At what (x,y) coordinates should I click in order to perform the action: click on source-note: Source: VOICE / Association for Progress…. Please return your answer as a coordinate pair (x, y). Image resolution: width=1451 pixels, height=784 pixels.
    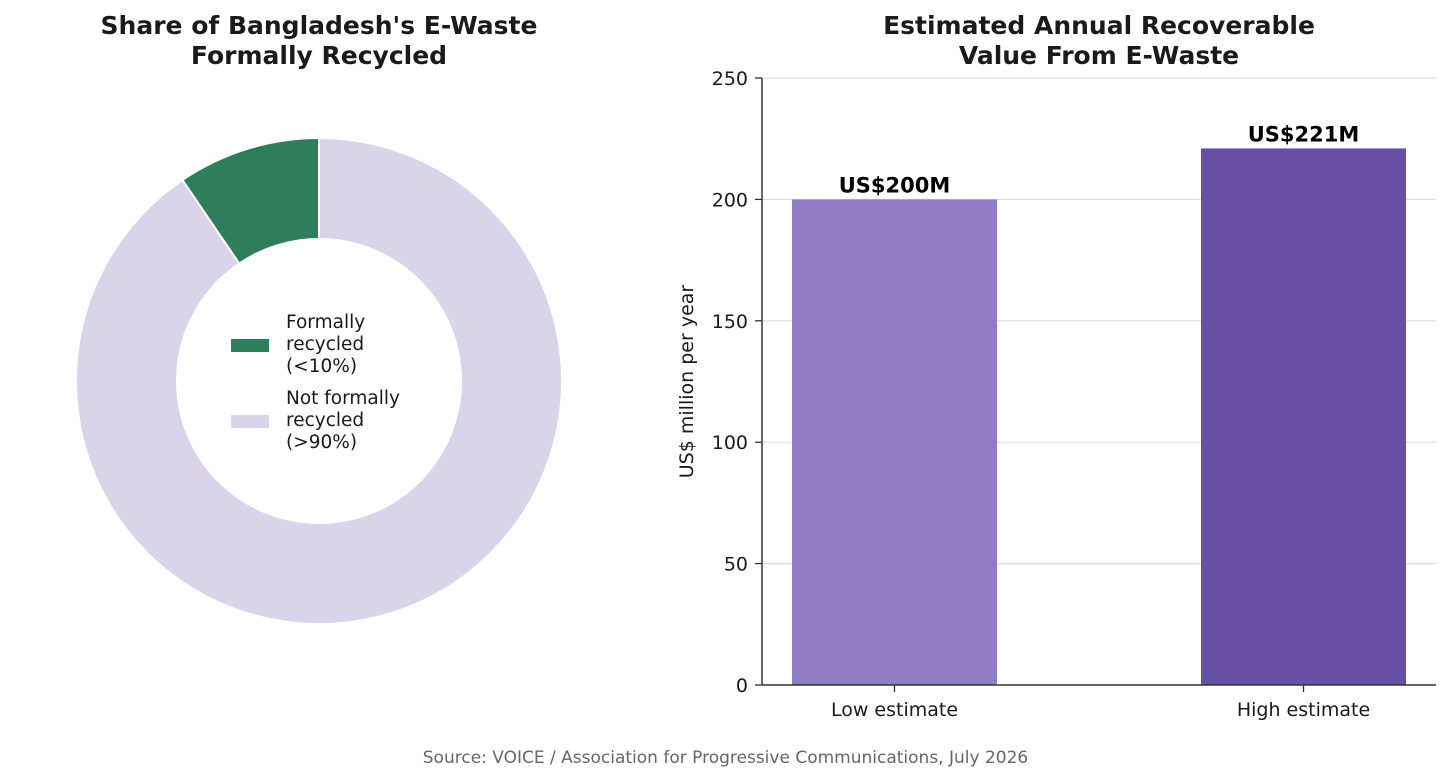
    Looking at the image, I should click on (725, 758).